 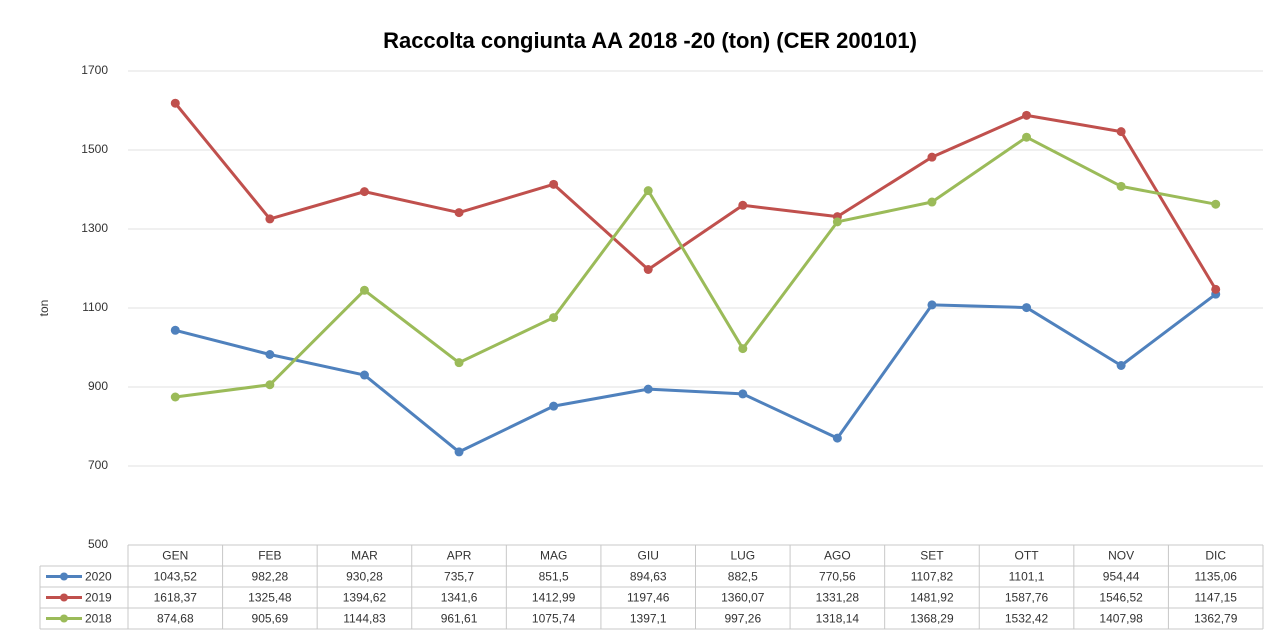 I want to click on table-cell: 874,68, so click(x=175, y=619).